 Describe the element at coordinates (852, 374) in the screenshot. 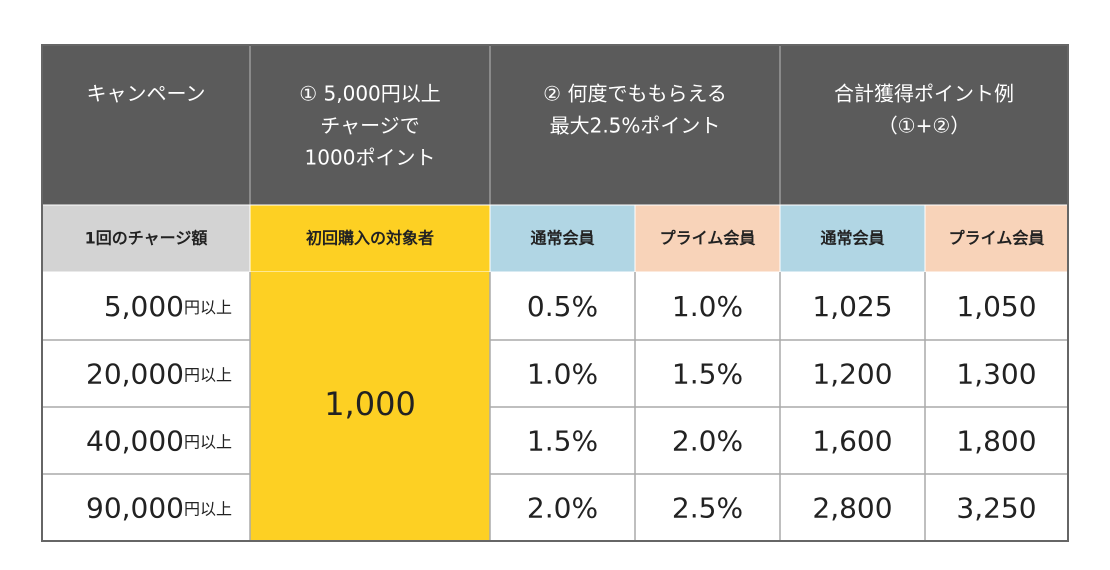

I see `data-value: 1,200` at that location.